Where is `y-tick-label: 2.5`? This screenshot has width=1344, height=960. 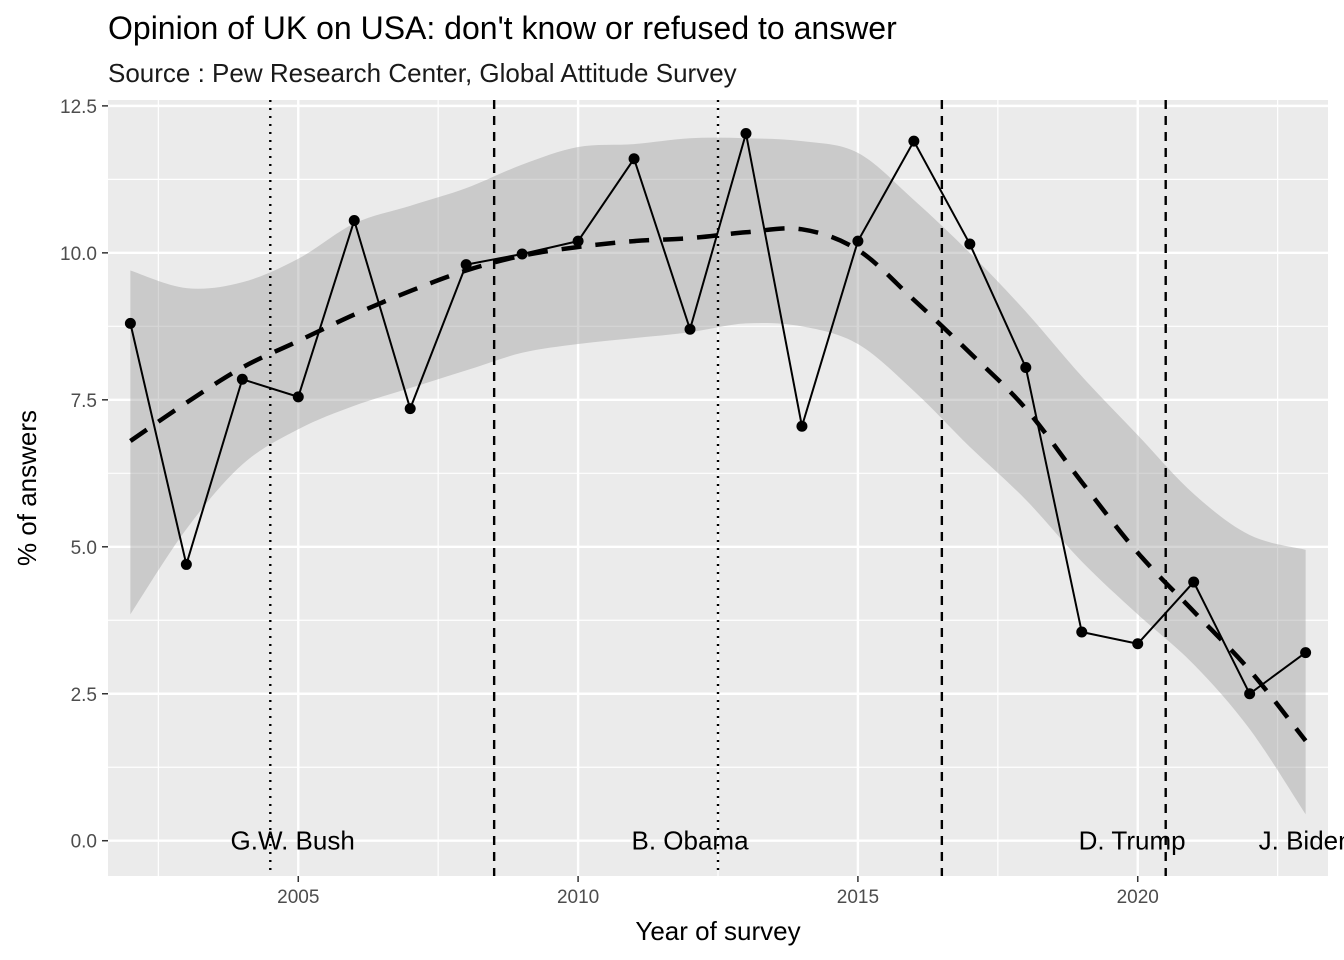 y-tick-label: 2.5 is located at coordinates (84, 695).